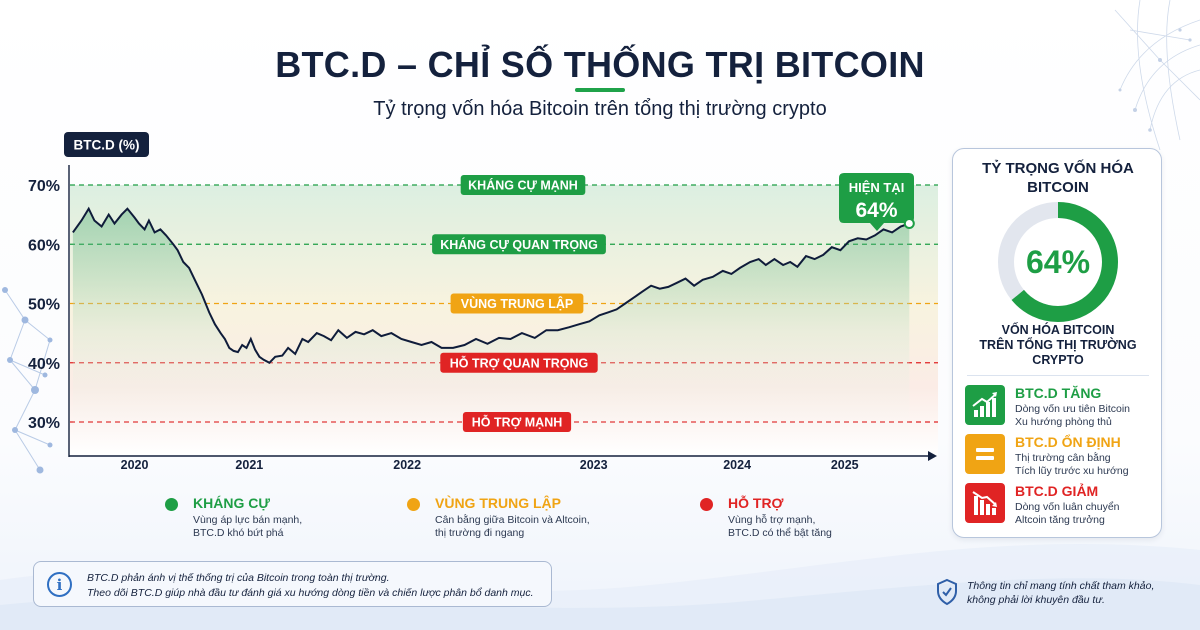 This screenshot has width=1200, height=630. What do you see at coordinates (985, 503) in the screenshot?
I see `chart-down-icon` at bounding box center [985, 503].